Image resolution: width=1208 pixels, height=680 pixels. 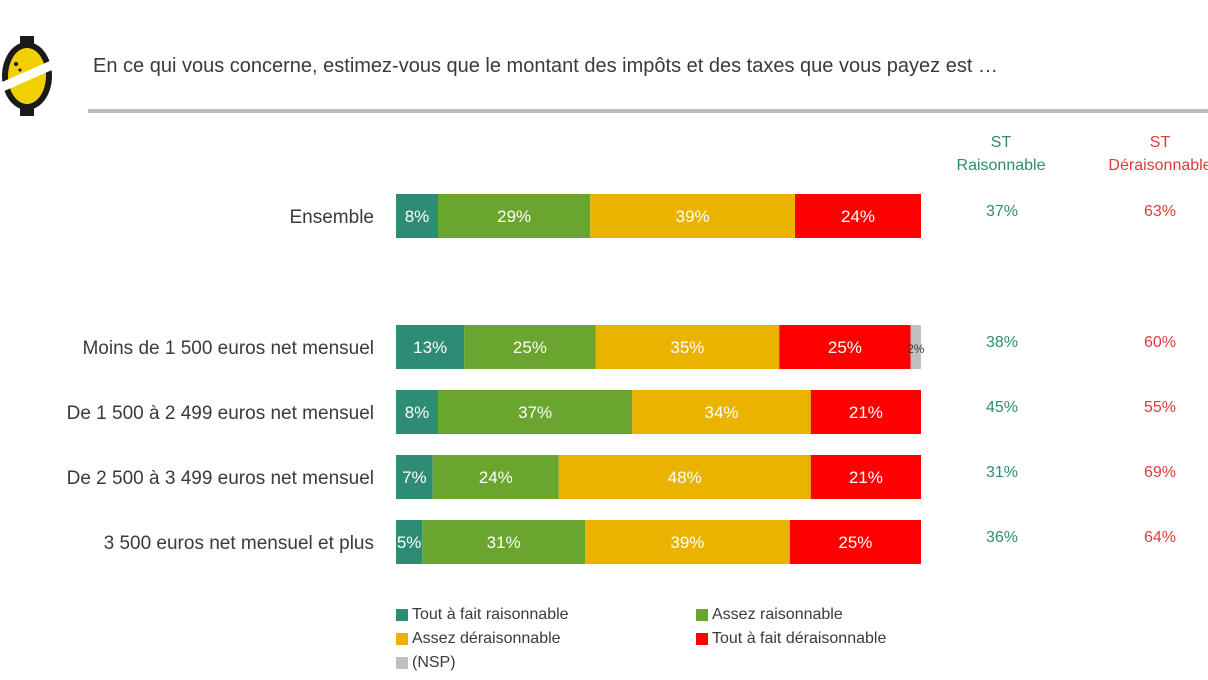 I want to click on legend-label: Assez raisonnable, so click(x=777, y=614).